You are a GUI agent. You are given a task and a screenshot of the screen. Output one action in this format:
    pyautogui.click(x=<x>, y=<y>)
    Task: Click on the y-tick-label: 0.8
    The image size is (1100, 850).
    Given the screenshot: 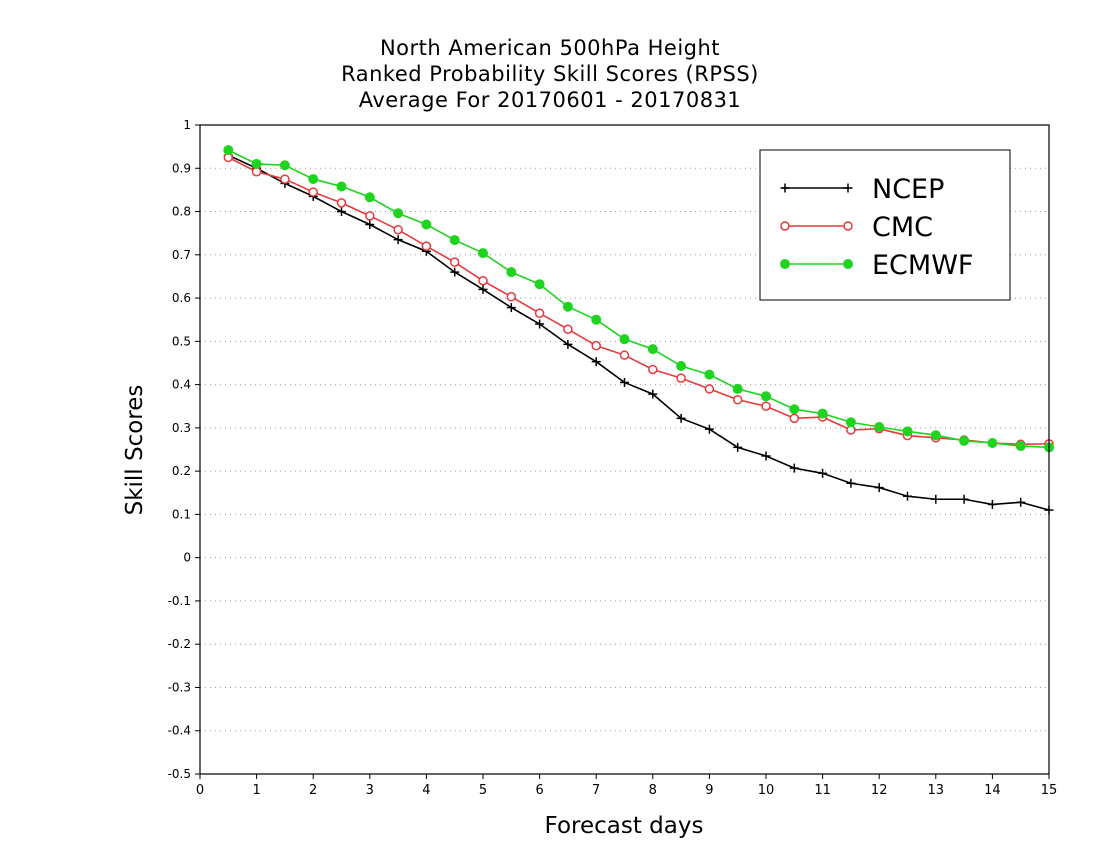 What is the action you would take?
    pyautogui.click(x=181, y=212)
    